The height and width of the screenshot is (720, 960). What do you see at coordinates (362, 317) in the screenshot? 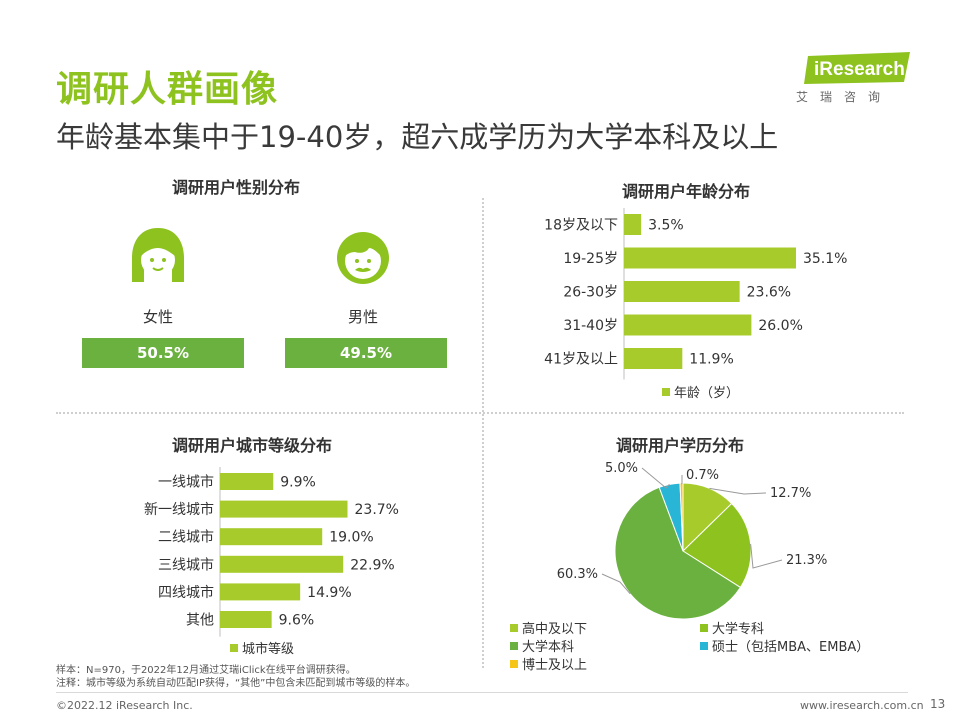
I see `male-label: 男性` at bounding box center [362, 317].